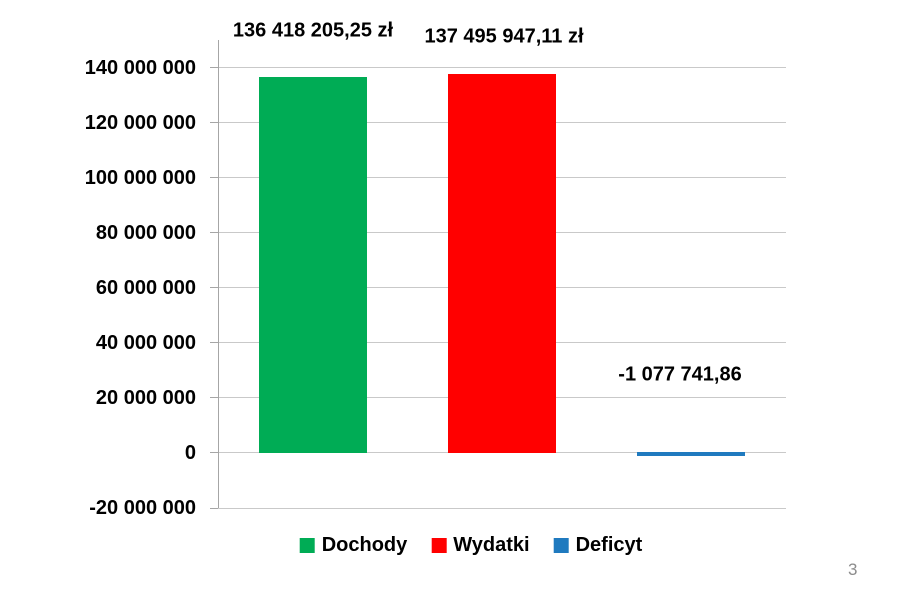  I want to click on y-axis-tick-label: 40 000 000, so click(145, 342).